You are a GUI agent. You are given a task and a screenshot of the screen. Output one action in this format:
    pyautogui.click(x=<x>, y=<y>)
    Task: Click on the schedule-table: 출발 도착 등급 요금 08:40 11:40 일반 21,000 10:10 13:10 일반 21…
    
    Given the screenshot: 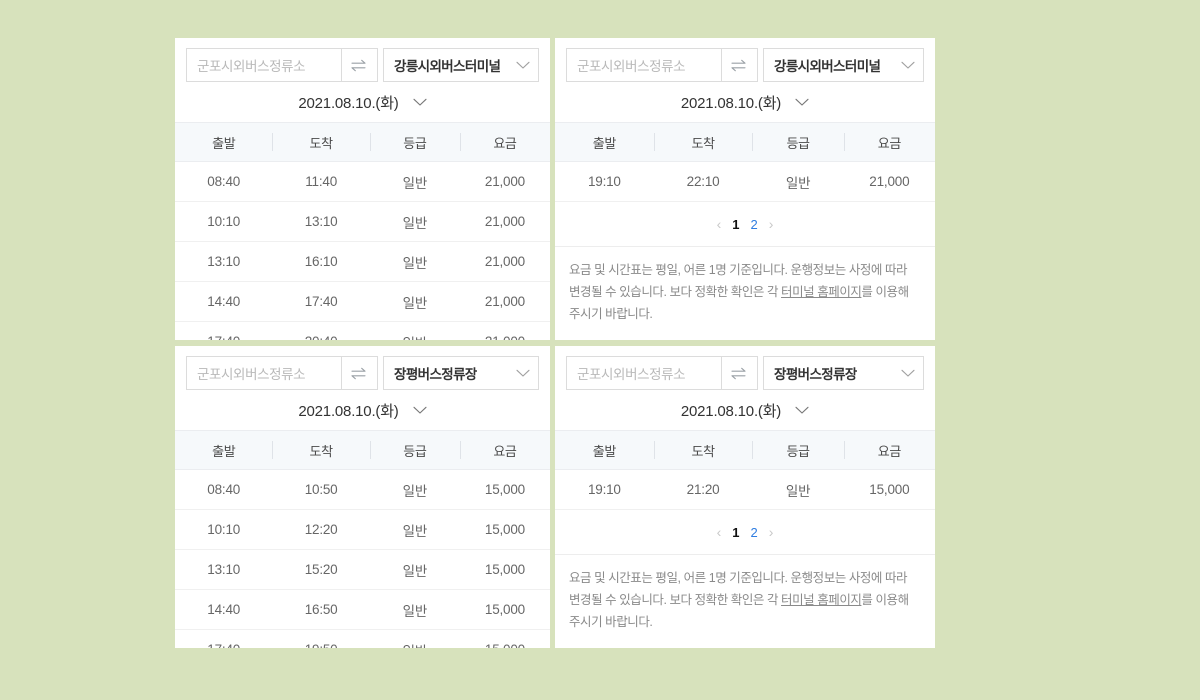 What is the action you would take?
    pyautogui.click(x=362, y=231)
    